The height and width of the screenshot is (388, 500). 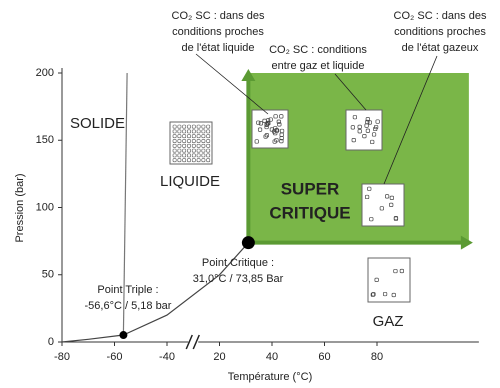 What do you see at coordinates (310, 188) in the screenshot?
I see `supercritical-label: SUPER` at bounding box center [310, 188].